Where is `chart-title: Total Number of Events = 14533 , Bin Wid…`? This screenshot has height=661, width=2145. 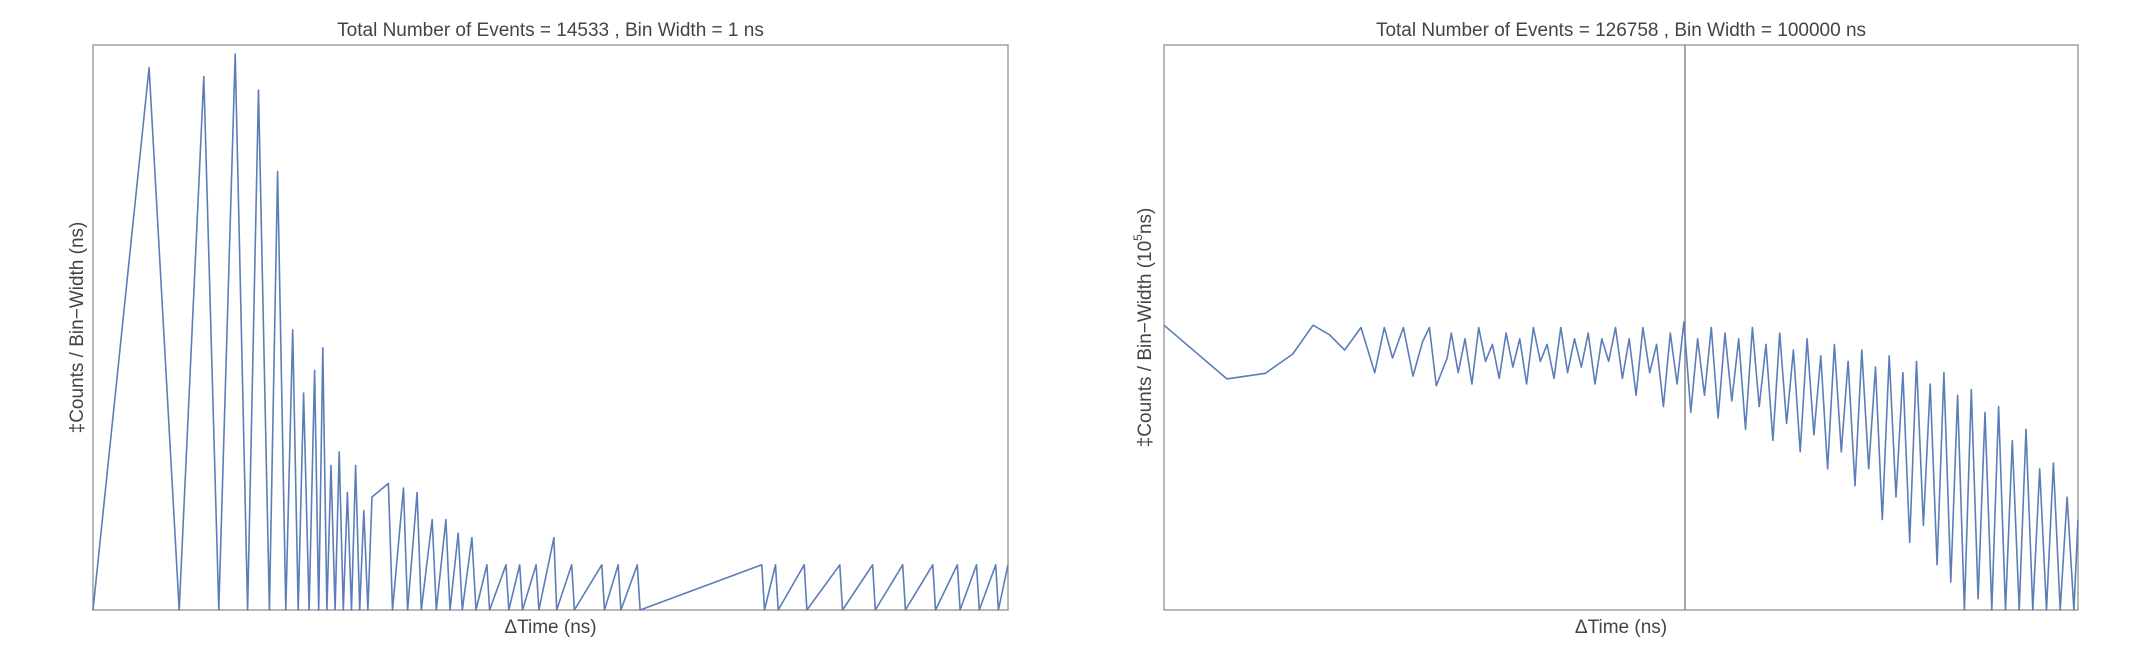 chart-title: Total Number of Events = 14533 , Bin Wid… is located at coordinates (550, 30).